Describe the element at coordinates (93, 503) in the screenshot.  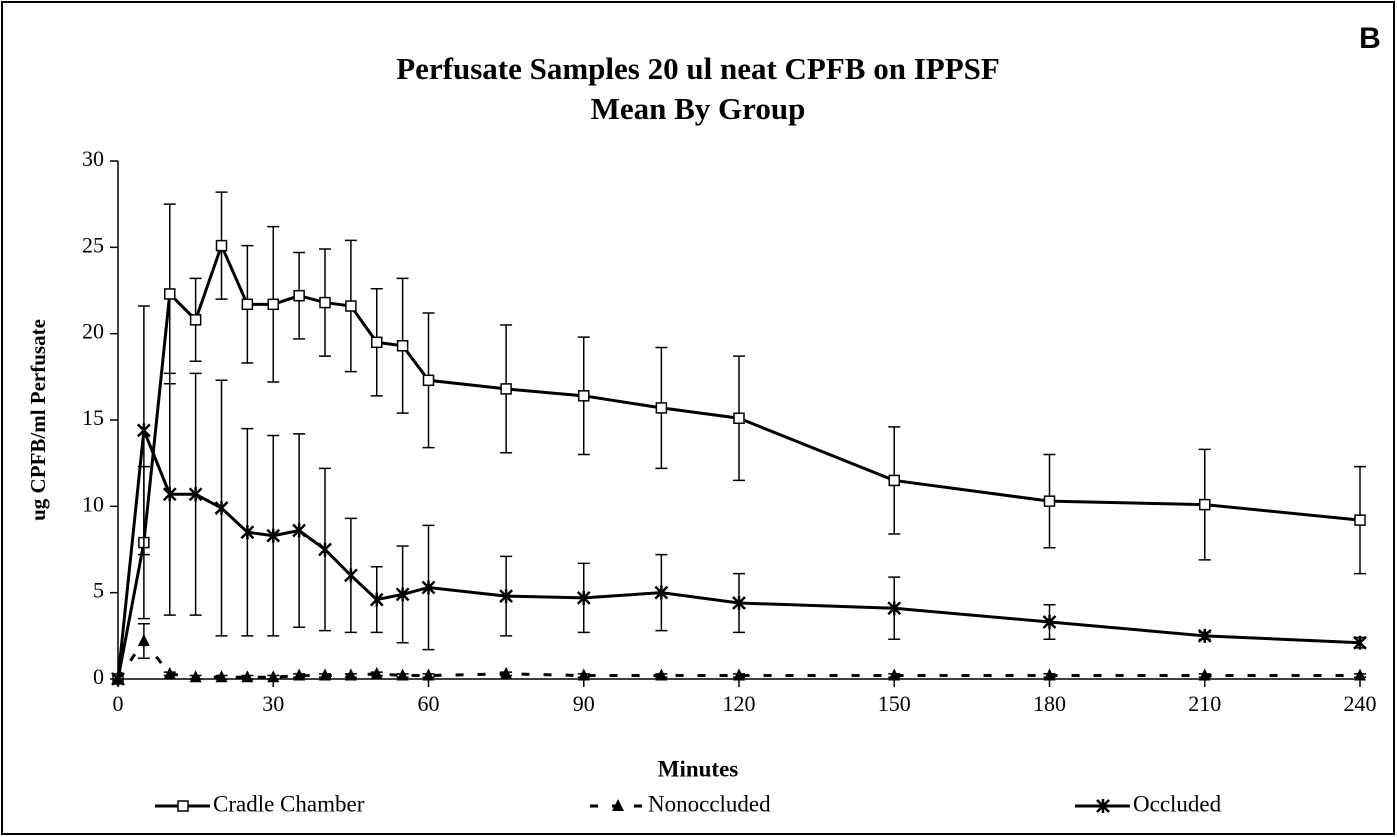
I see `y-tick-label: 10` at that location.